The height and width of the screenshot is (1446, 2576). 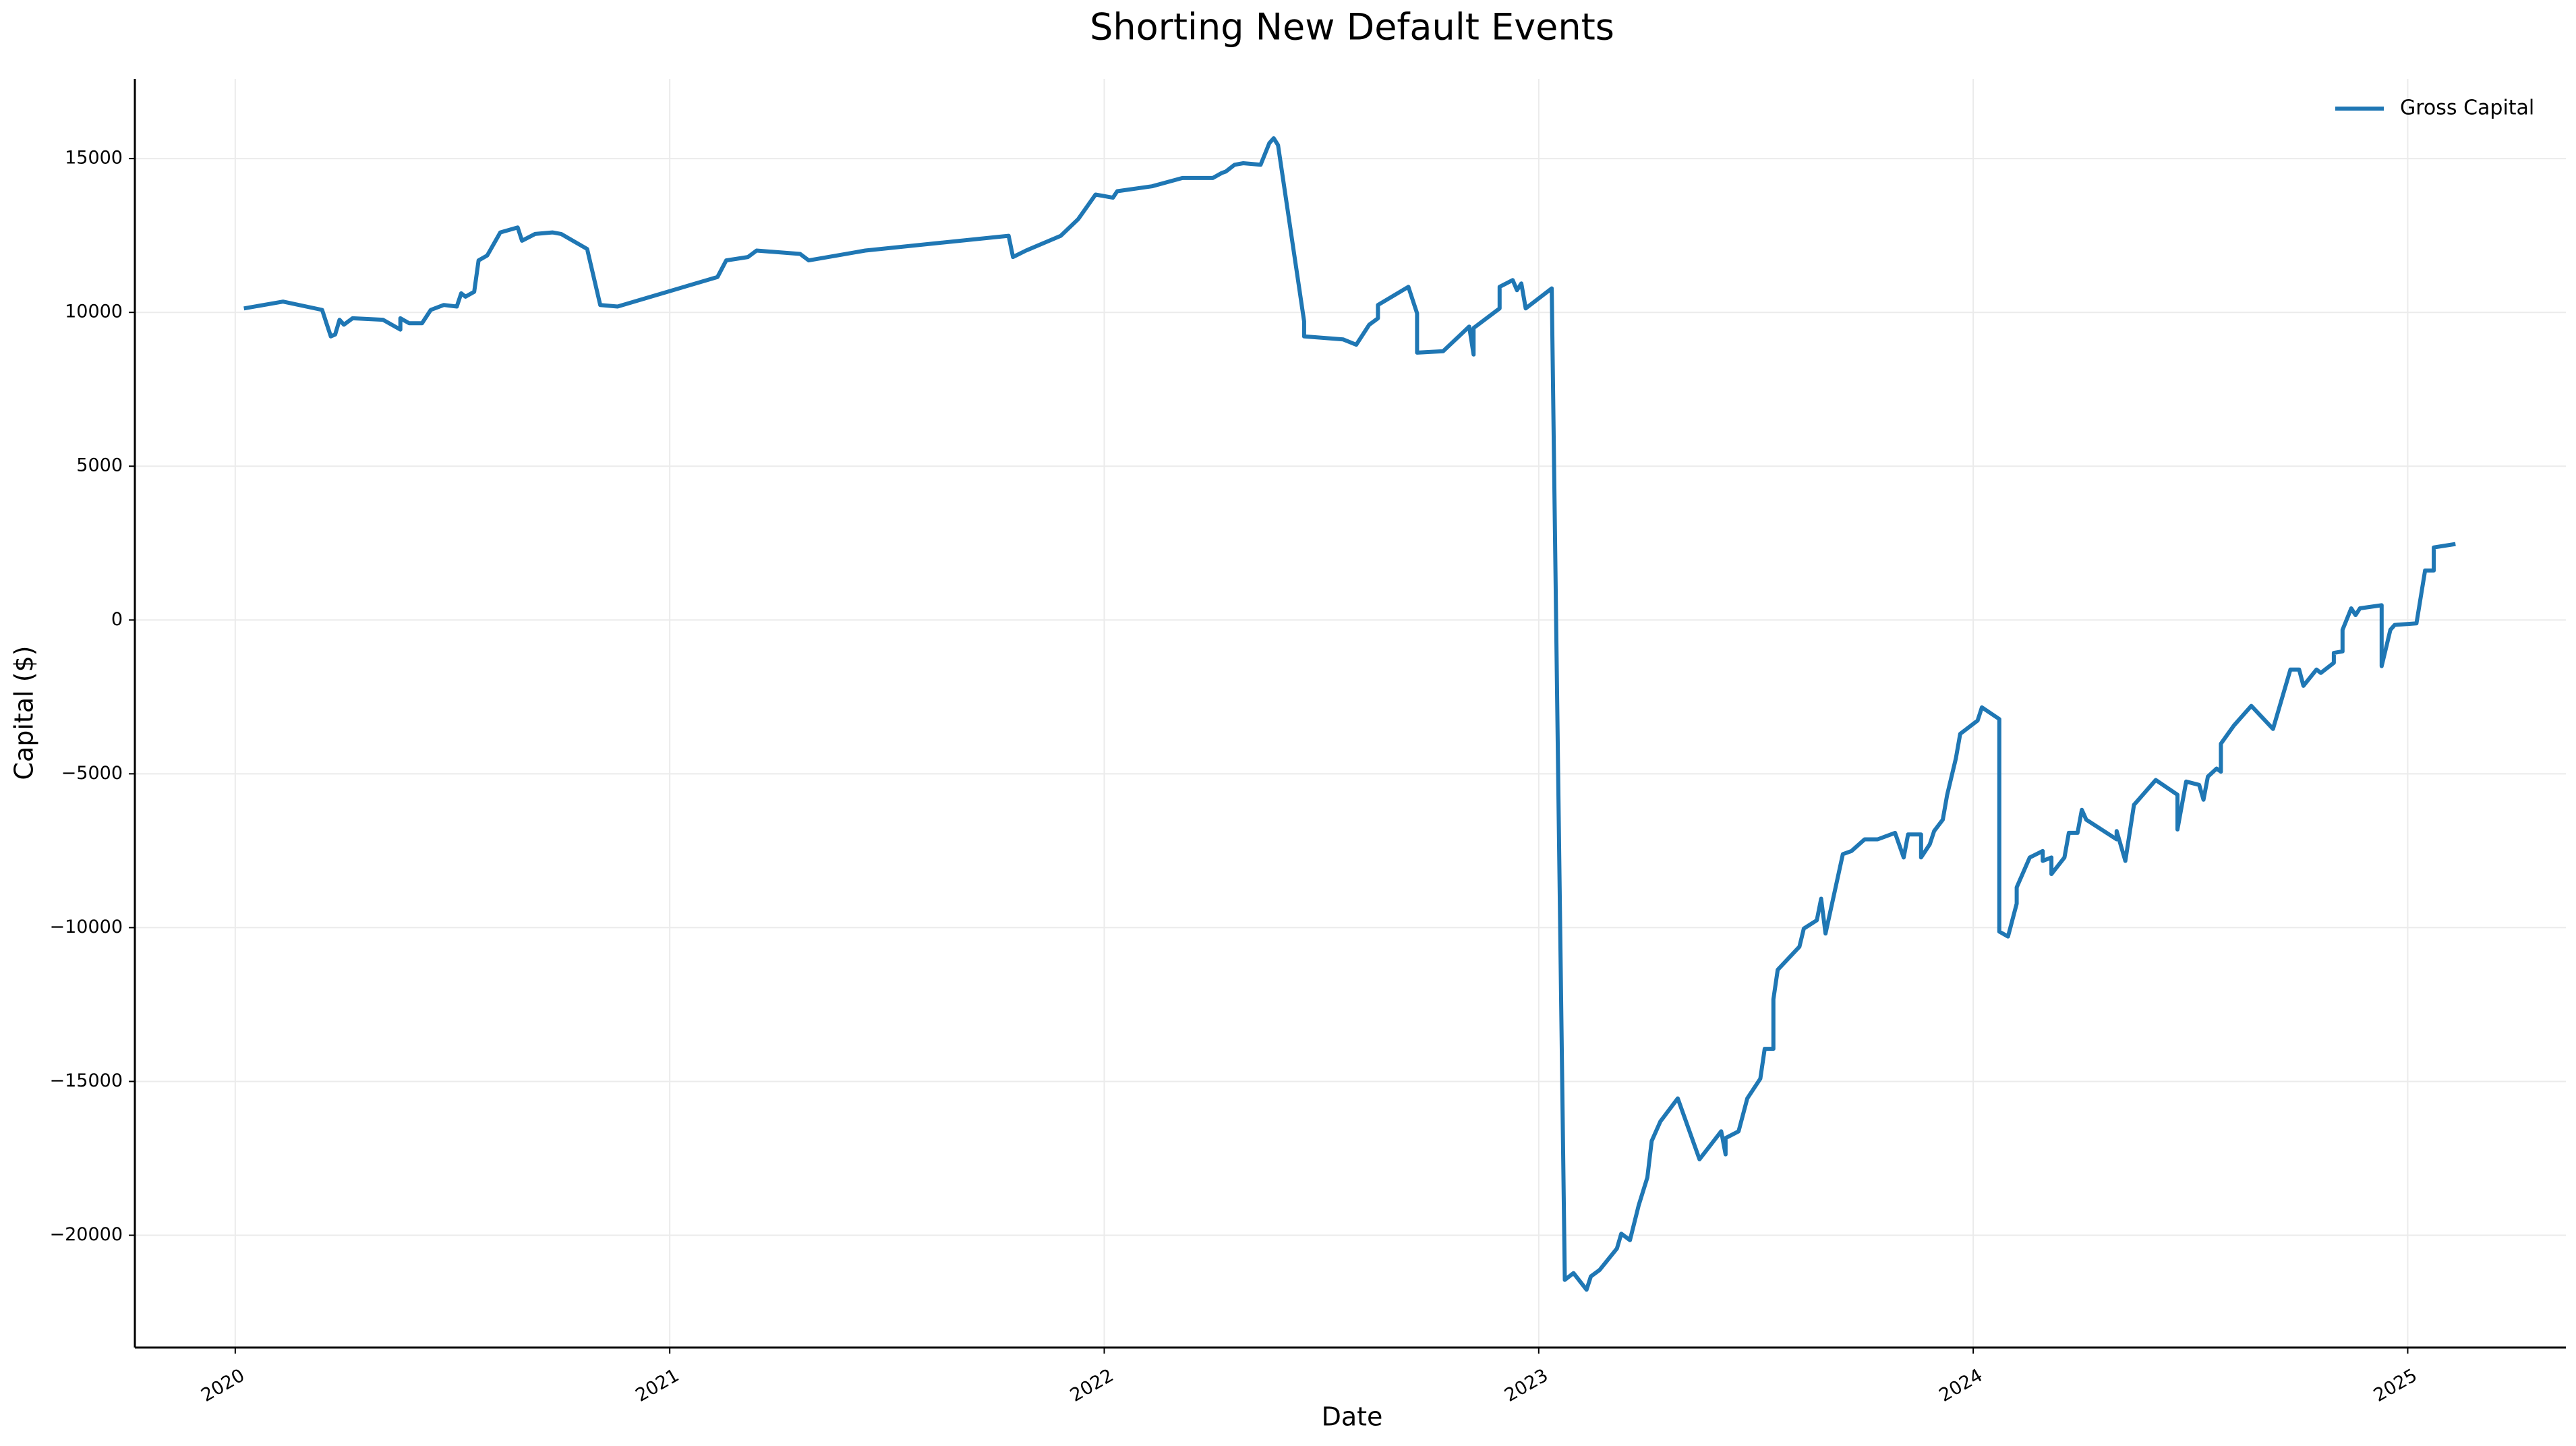 What do you see at coordinates (2396, 1385) in the screenshot?
I see `x-tick-label: 2025` at bounding box center [2396, 1385].